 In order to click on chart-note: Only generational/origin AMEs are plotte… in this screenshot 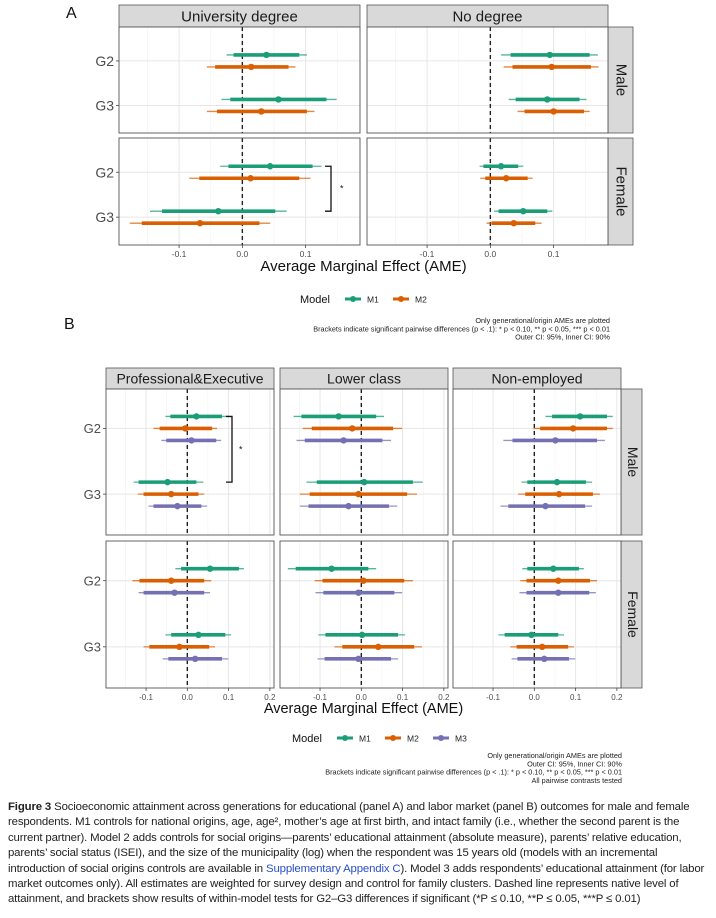, I will do `click(554, 755)`.